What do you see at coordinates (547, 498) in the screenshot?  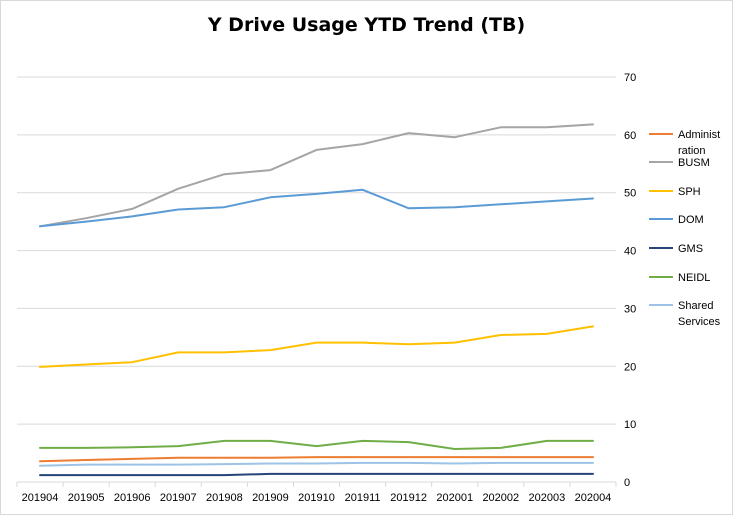 I see `x-tick-label: 202003` at bounding box center [547, 498].